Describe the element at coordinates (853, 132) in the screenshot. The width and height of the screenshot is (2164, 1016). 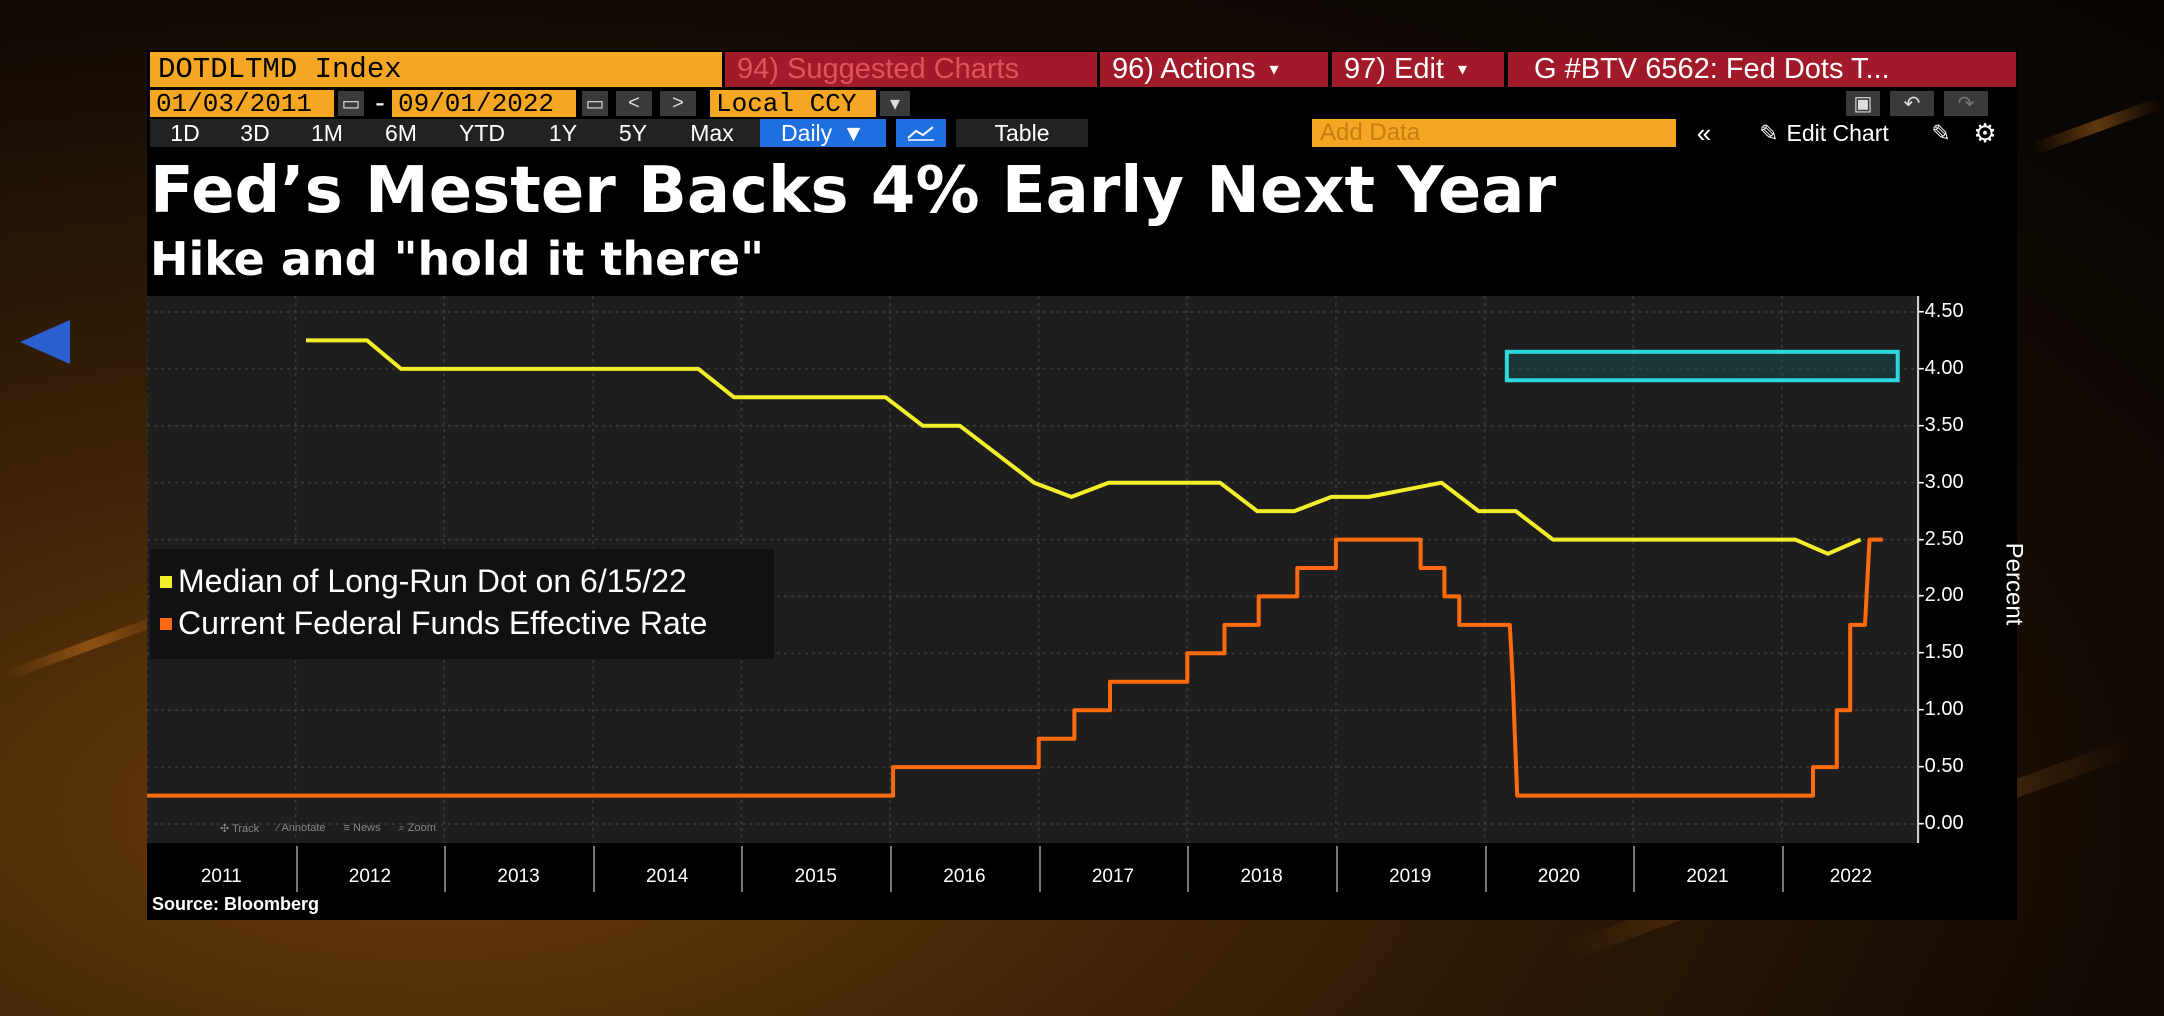
I see `chevron-down-icon: ▼` at that location.